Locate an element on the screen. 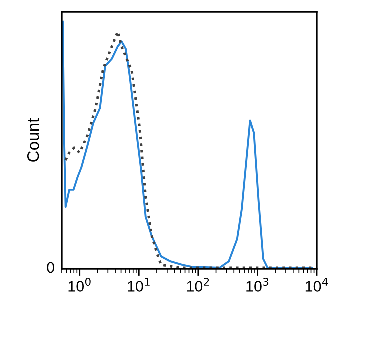 This screenshot has width=375, height=355. y-axis-title: Count is located at coordinates (33, 140).